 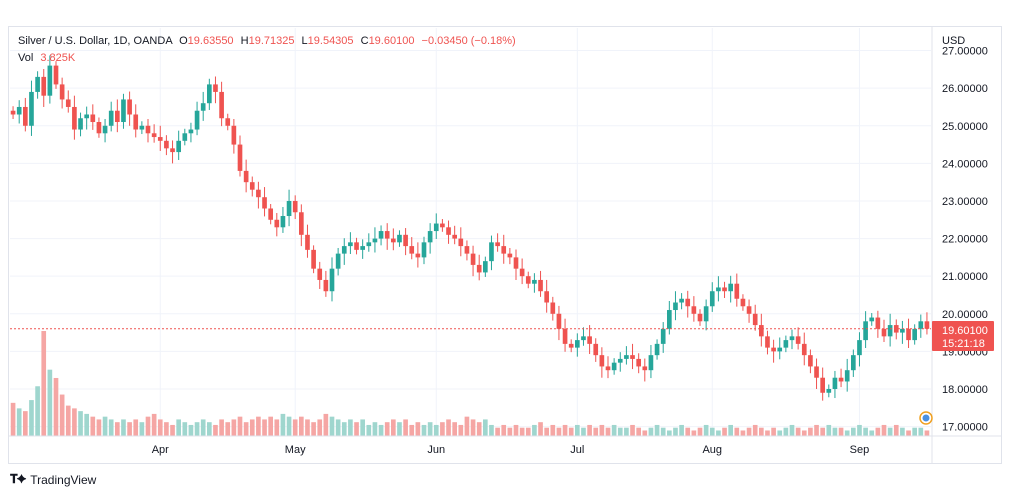 I want to click on symbol-title: Silver / U.S. Dollar, 1D, OANDA, so click(x=95, y=41).